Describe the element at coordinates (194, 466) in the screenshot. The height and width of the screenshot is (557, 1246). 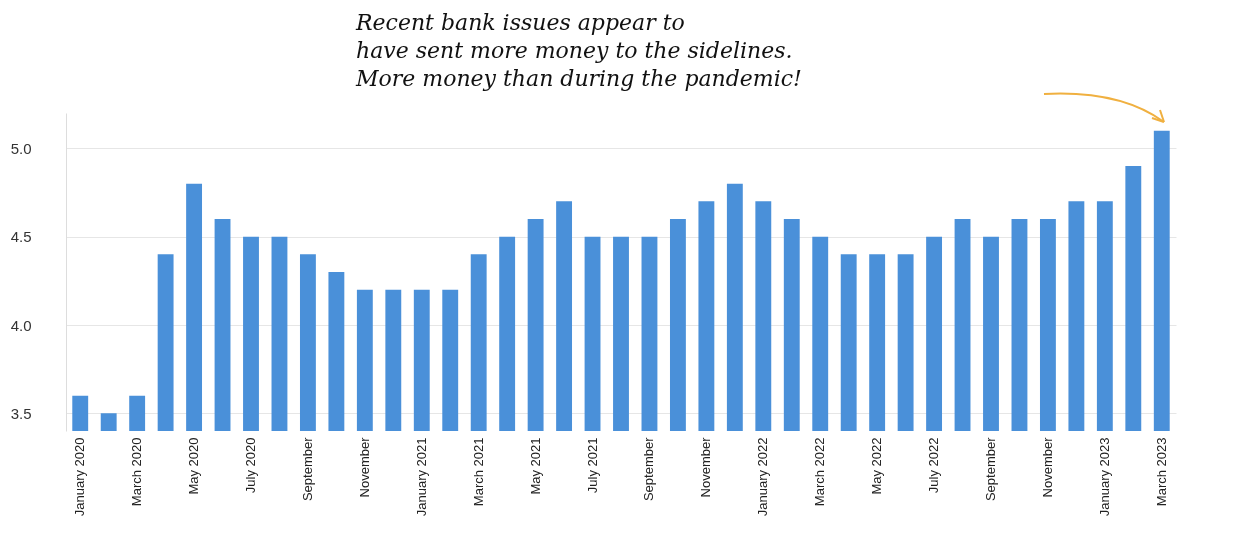
I see `x-tick-label: May 2020` at that location.